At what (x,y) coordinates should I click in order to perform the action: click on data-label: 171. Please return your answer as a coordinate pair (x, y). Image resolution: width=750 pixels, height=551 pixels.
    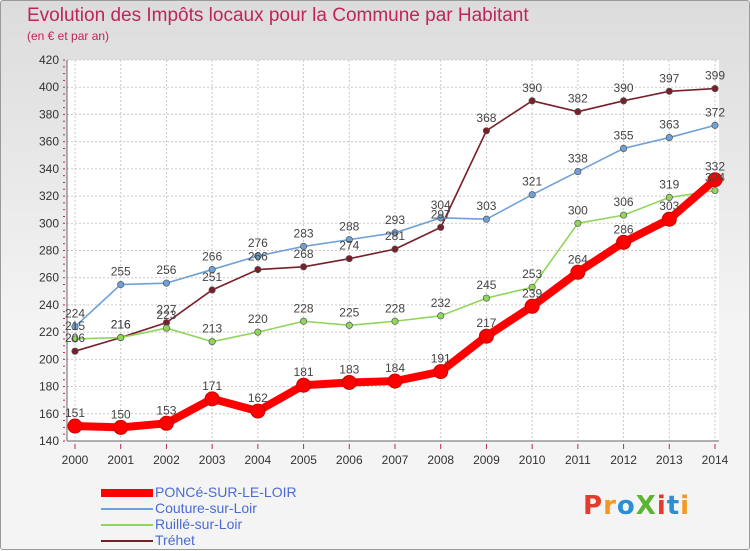
    Looking at the image, I should click on (212, 386).